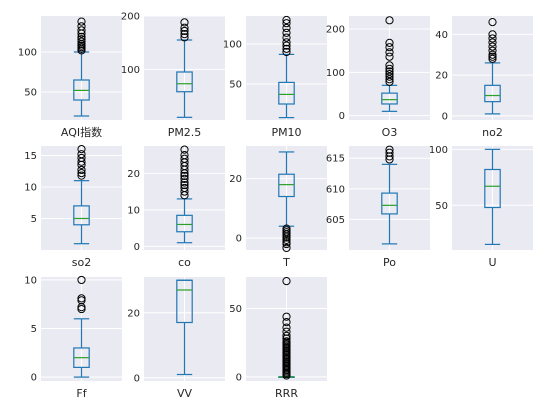  I want to click on y-tick-label: 20, so click(133, 174).